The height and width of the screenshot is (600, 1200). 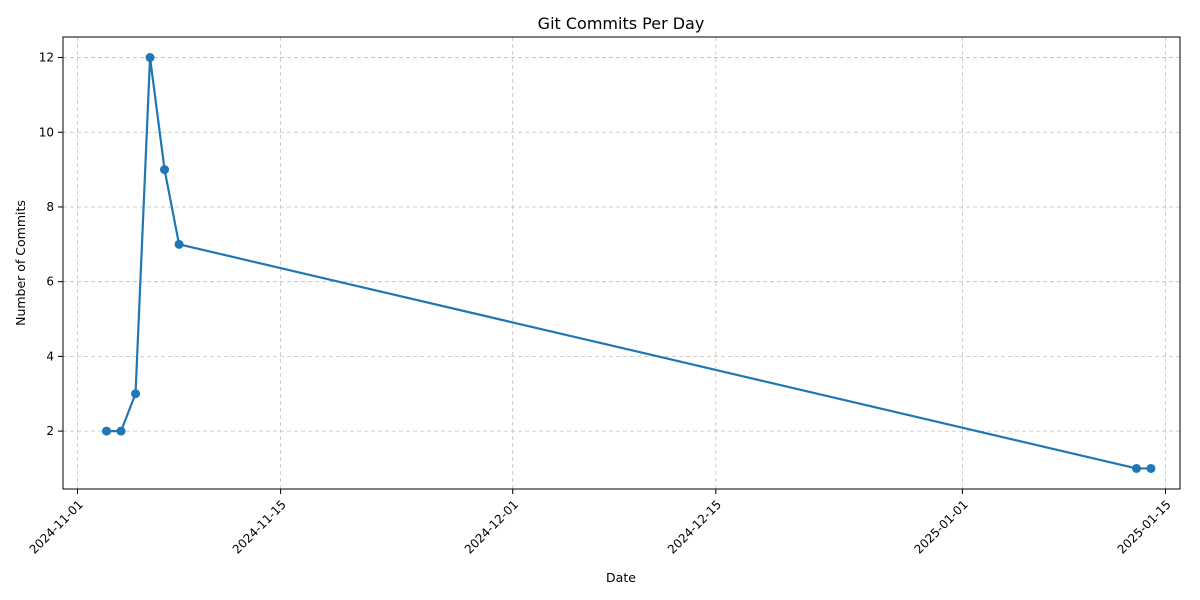 What do you see at coordinates (621, 23) in the screenshot?
I see `chart-title: Git Commits Per Day` at bounding box center [621, 23].